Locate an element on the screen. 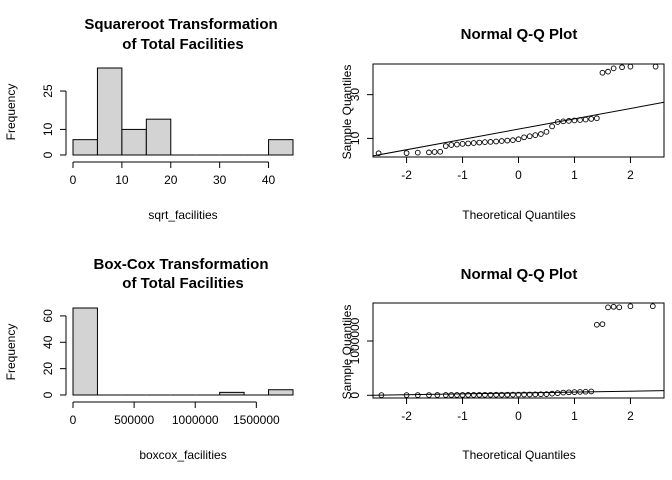 Image resolution: width=672 pixels, height=480 pixels. x-axis-label: sqrt_facilities is located at coordinates (182, 215).